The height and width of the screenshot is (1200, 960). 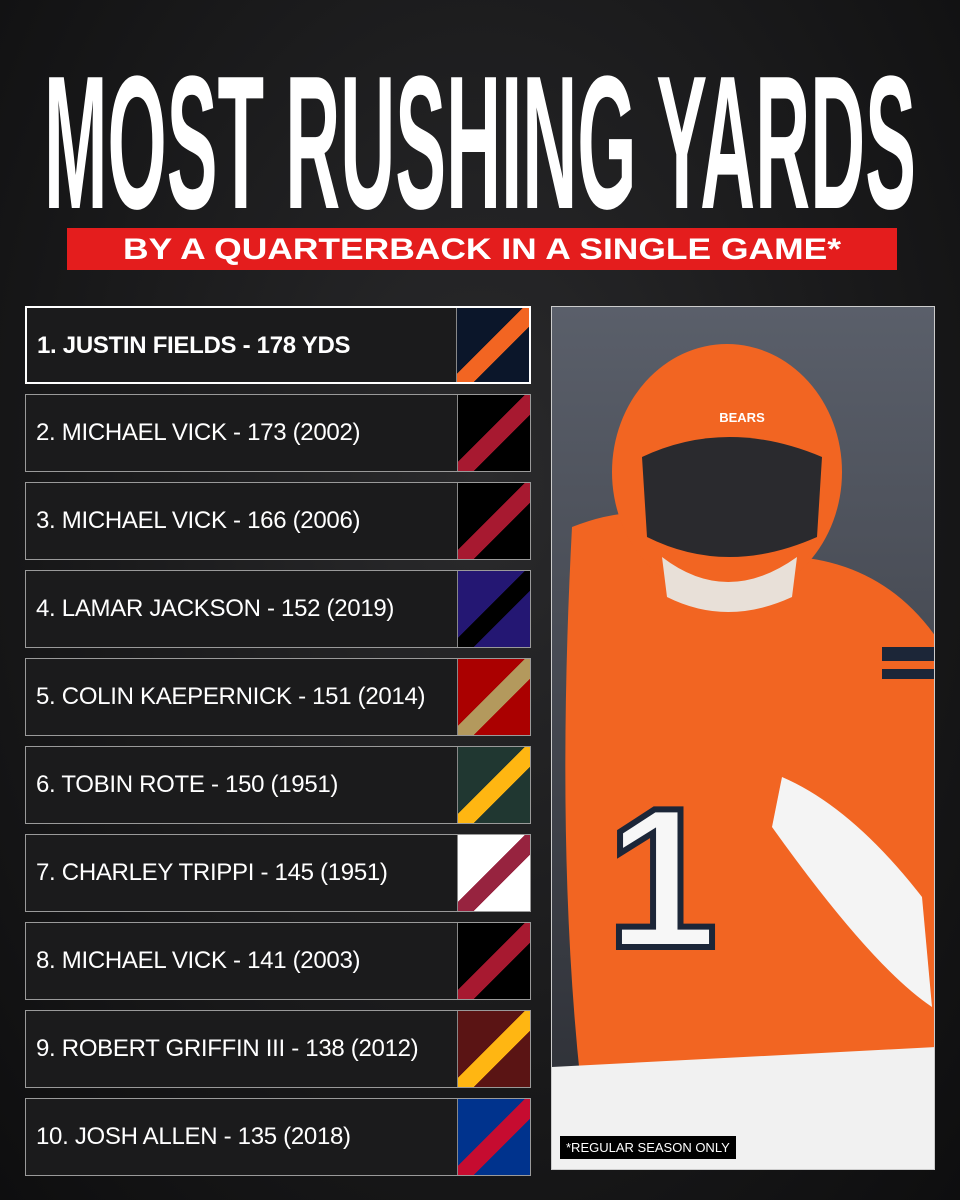 I want to click on subtitle-banner, so click(x=482, y=249).